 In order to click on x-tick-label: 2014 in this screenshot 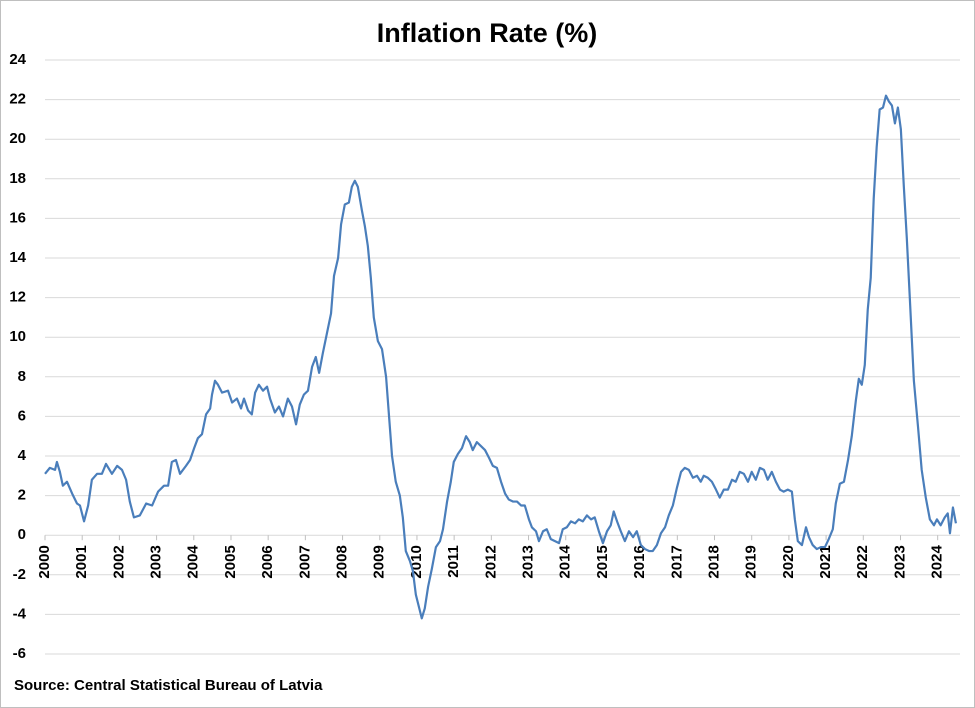, I will do `click(565, 562)`.